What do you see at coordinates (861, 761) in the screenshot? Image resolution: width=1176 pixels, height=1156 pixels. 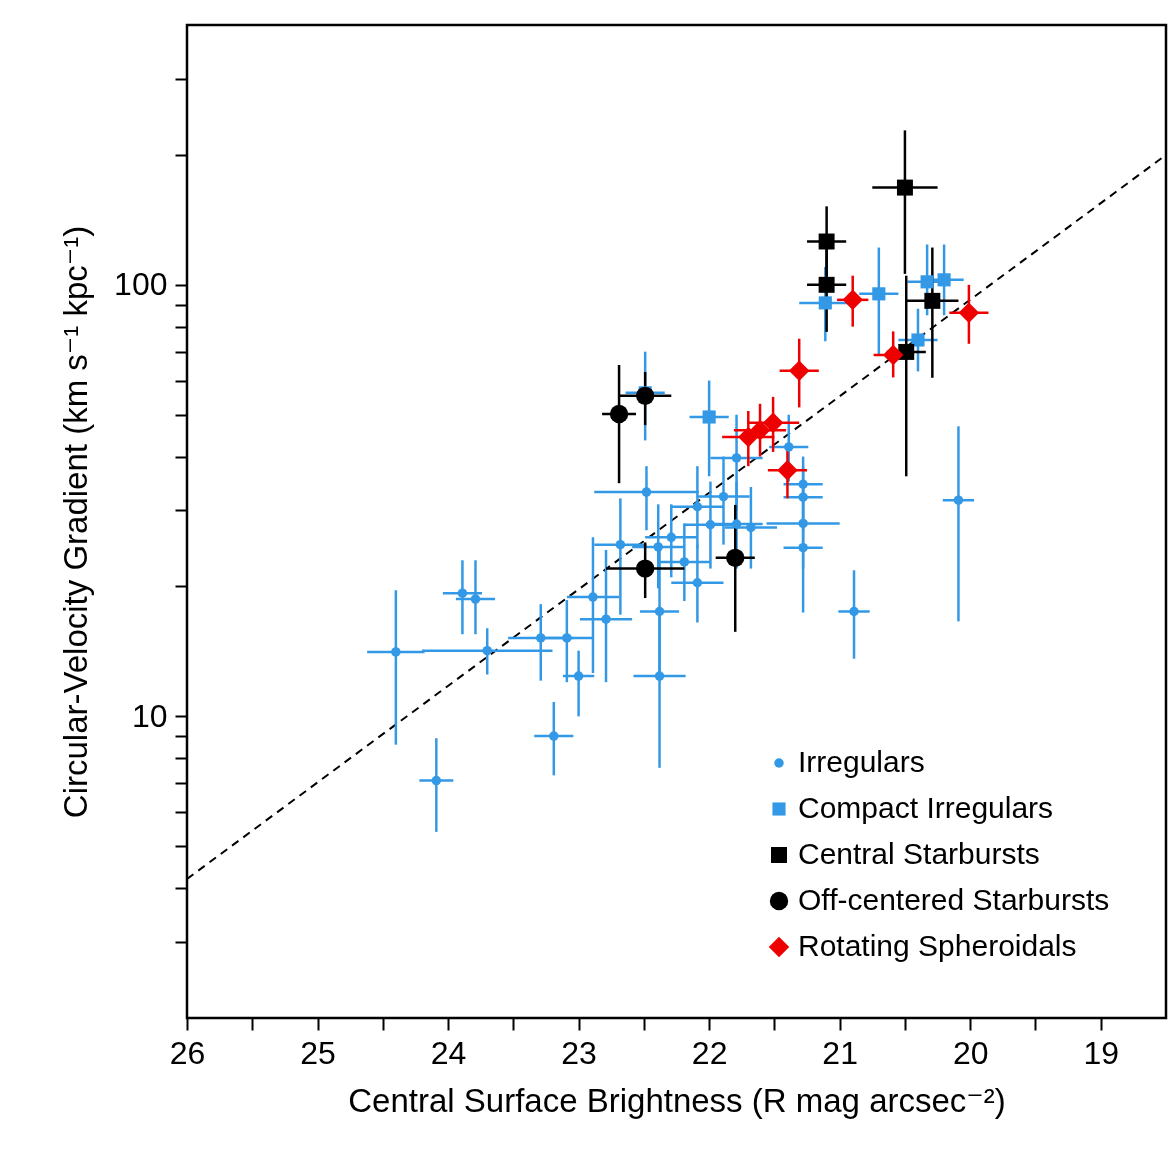 I see `legend-label: Irregulars` at bounding box center [861, 761].